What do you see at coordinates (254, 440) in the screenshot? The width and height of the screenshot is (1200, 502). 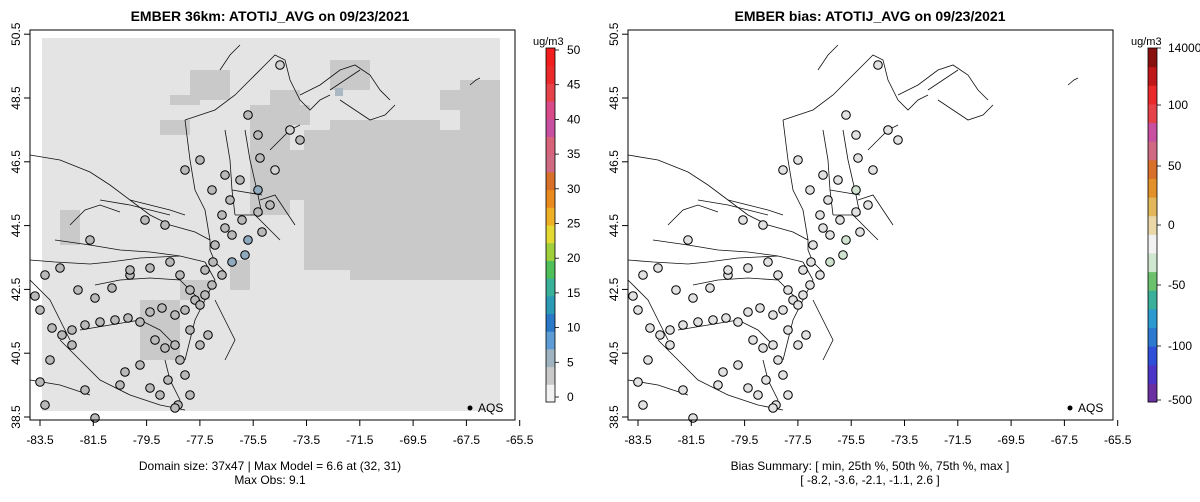 I see `x-tick-label: -75.5` at bounding box center [254, 440].